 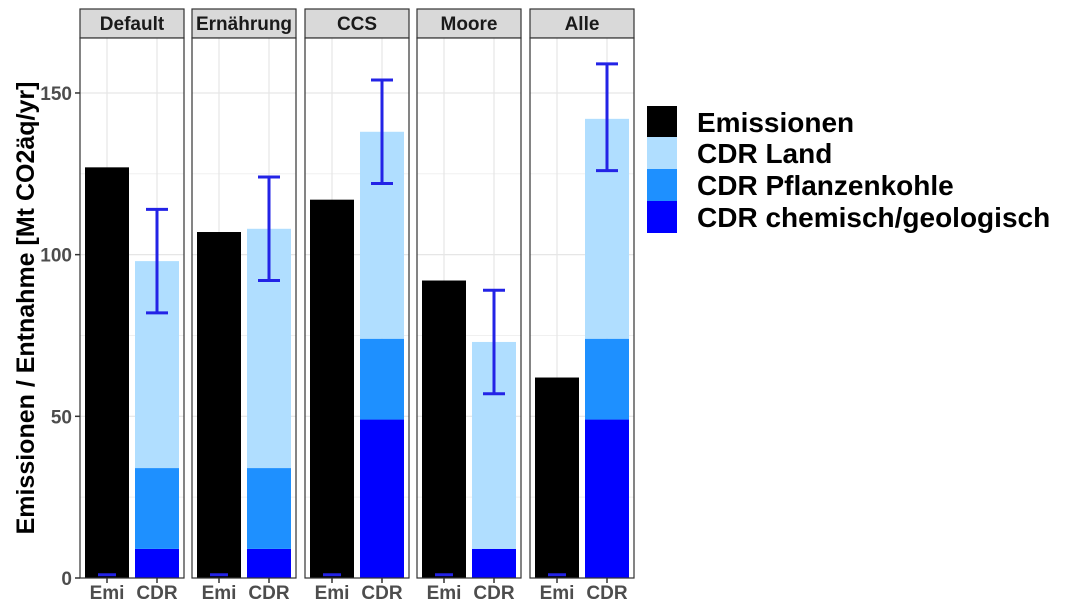 I want to click on legend-item-cdr-land: CDR Land, so click(x=739, y=153).